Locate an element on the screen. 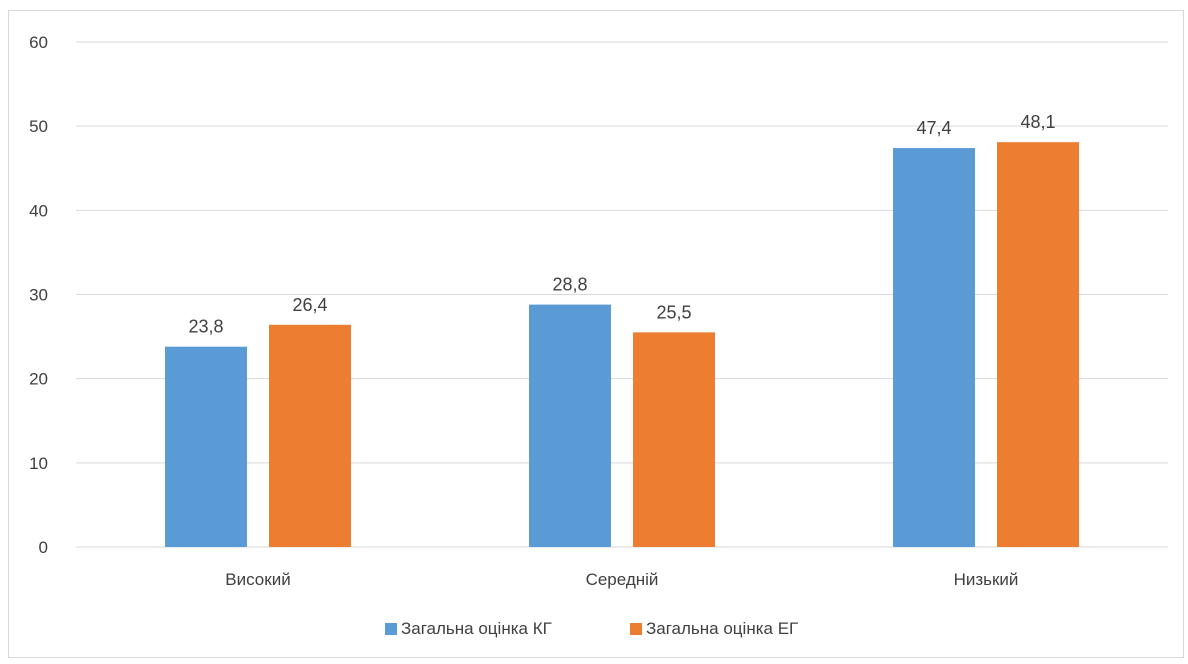 The width and height of the screenshot is (1188, 664). data-label: 23,8 is located at coordinates (205, 327).